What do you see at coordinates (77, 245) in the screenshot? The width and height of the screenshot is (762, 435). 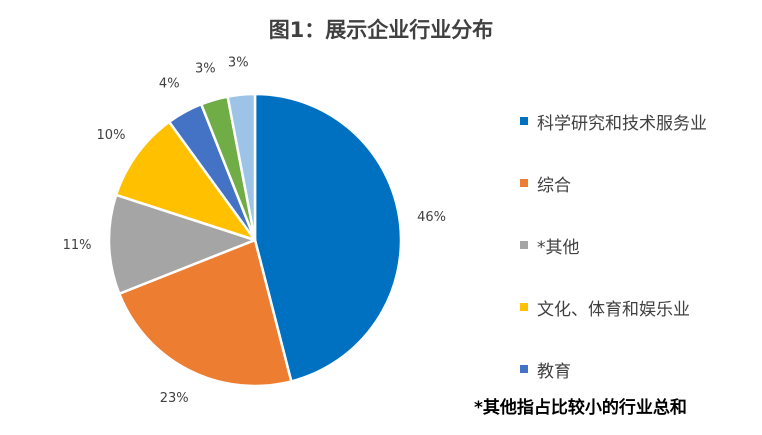 I see `data-label: 11%` at bounding box center [77, 245].